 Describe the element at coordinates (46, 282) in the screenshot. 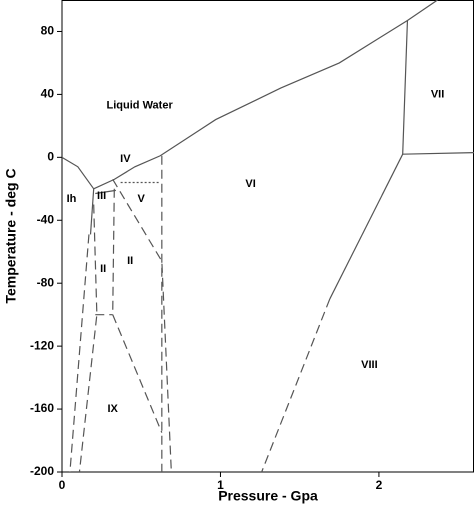

I see `y-tick-label: -80` at that location.